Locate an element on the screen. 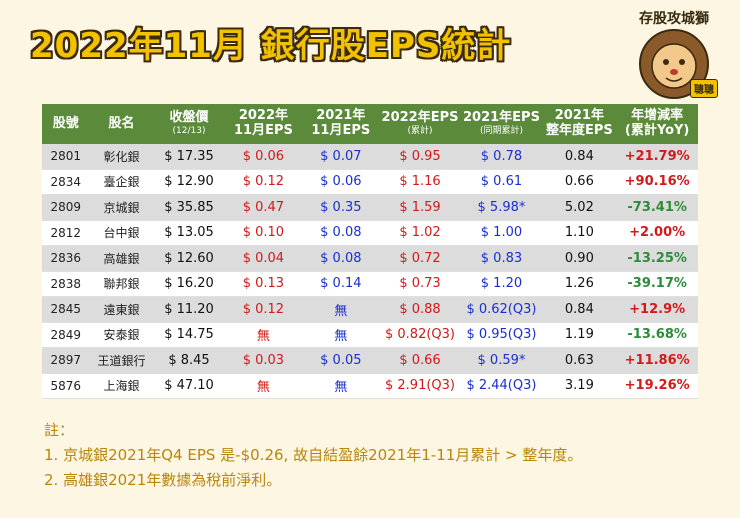 This screenshot has height=518, width=740. eps-2022-cum-cell: $ 0.95 is located at coordinates (420, 157).